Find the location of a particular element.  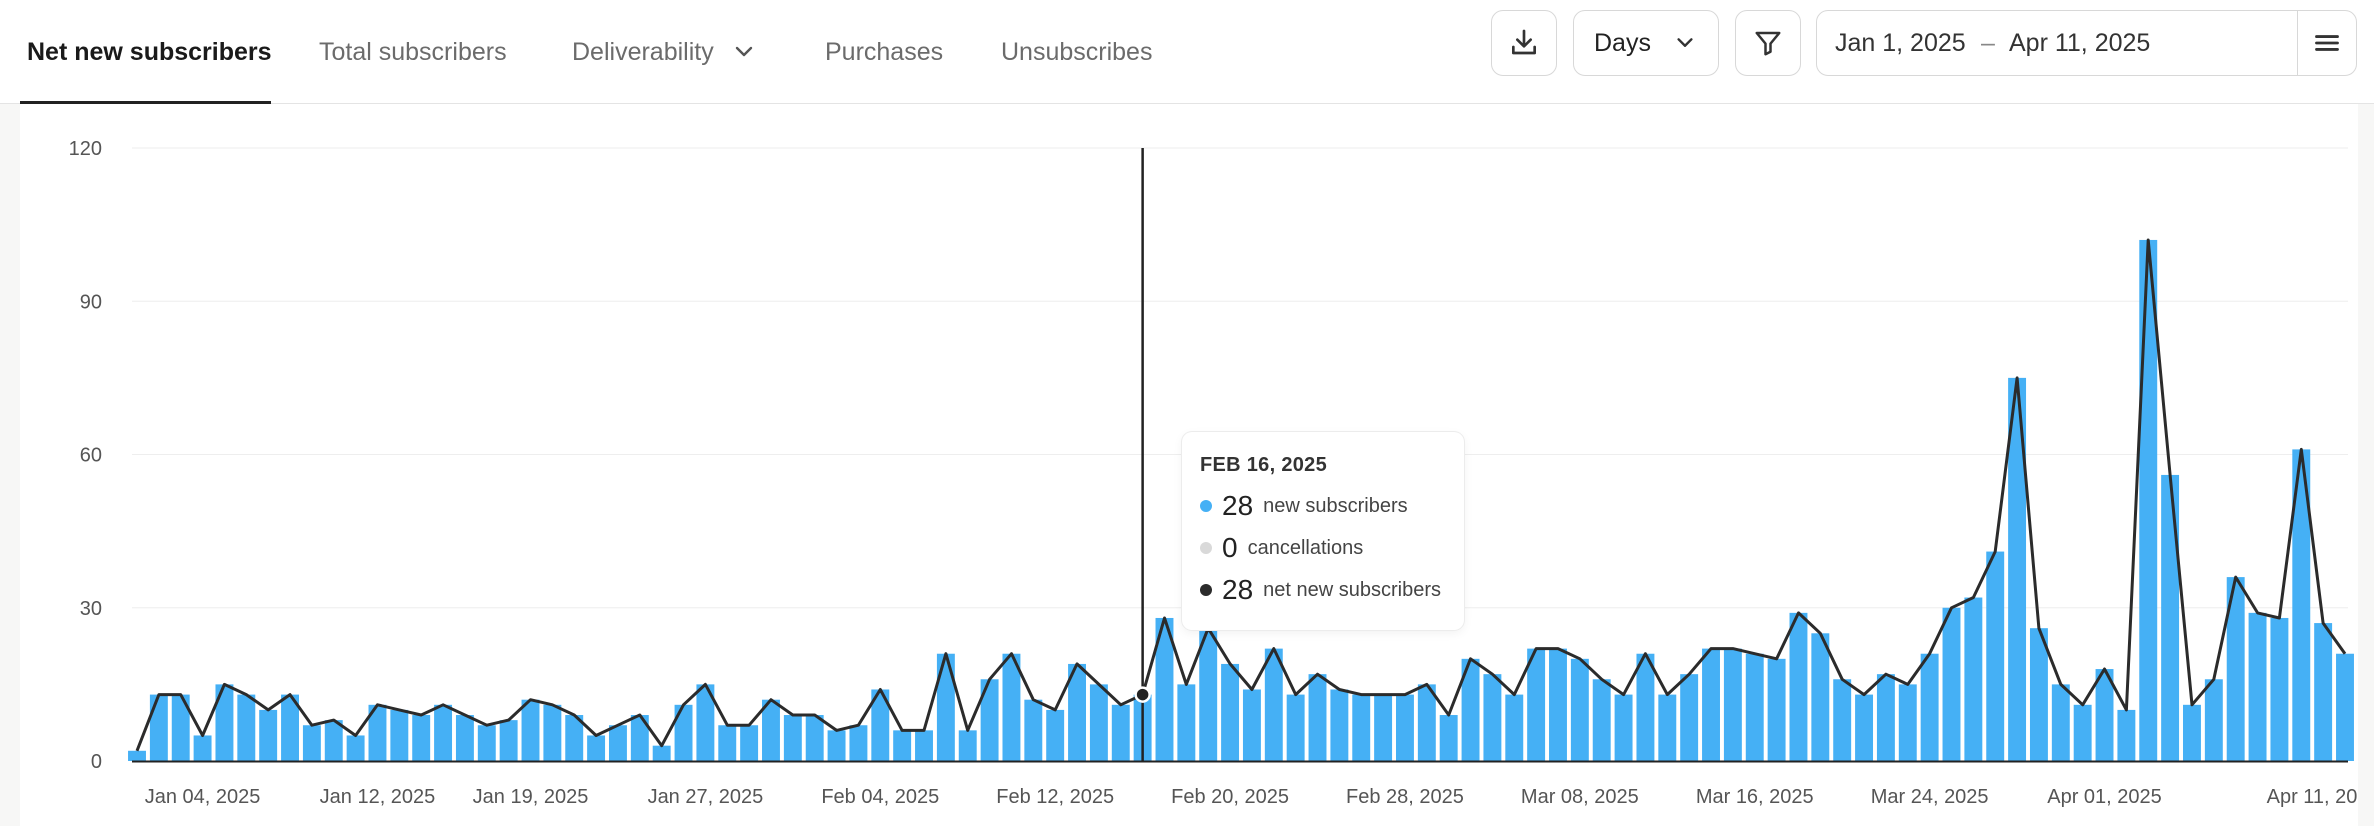

tooltip-row-net-new-subscribers: 28 net new subscribers is located at coordinates (1320, 590).